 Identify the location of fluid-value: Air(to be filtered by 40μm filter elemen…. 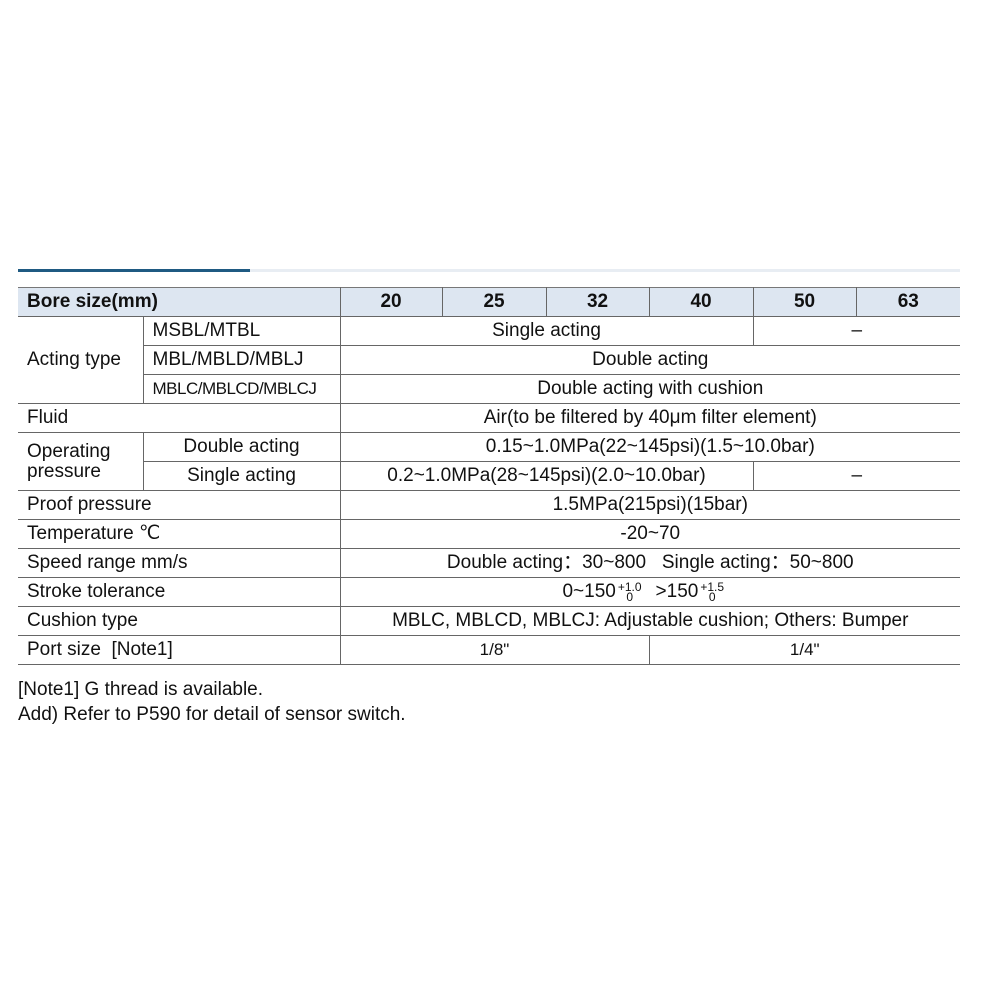
(650, 418).